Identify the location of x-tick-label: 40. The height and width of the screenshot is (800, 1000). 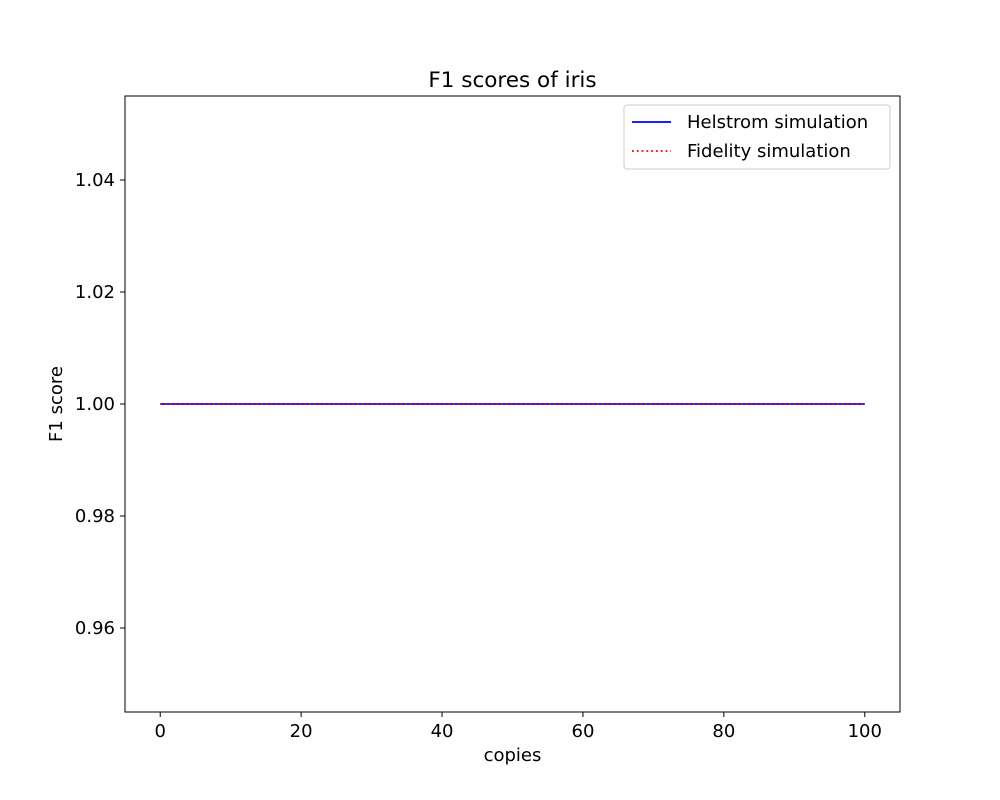
(442, 731).